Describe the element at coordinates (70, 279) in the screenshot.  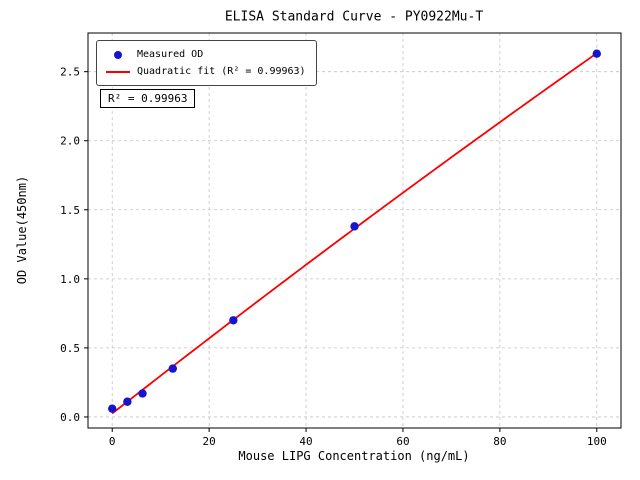
I see `y-tick-label: 1.0` at that location.